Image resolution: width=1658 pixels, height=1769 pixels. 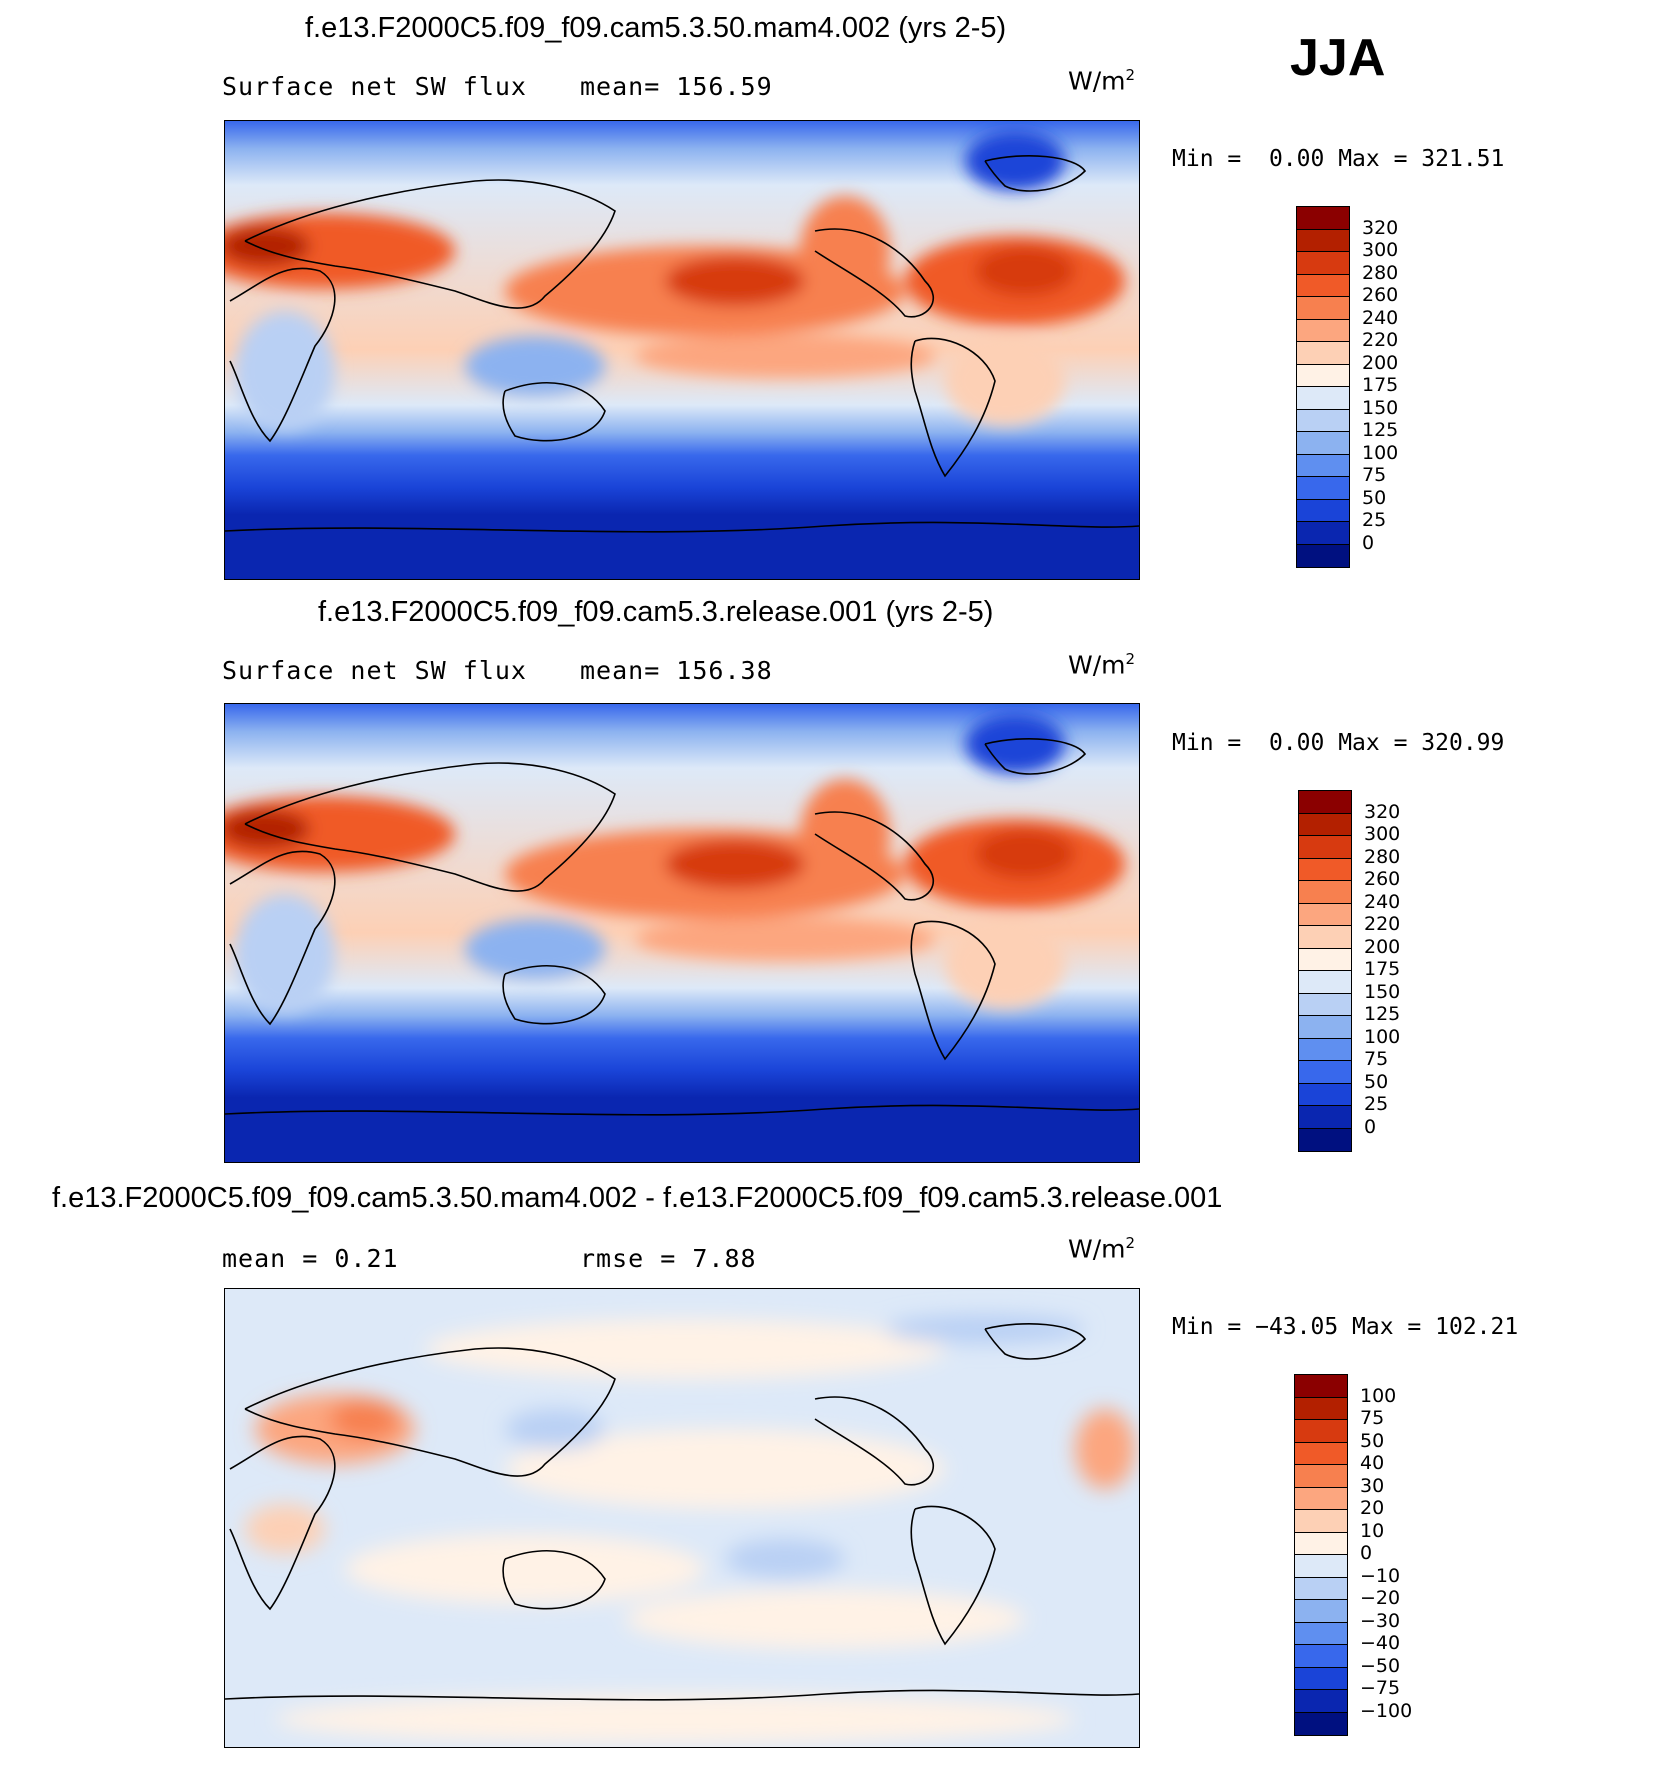 What do you see at coordinates (1376, 1104) in the screenshot?
I see `panel-2-colorbar-label: 25` at bounding box center [1376, 1104].